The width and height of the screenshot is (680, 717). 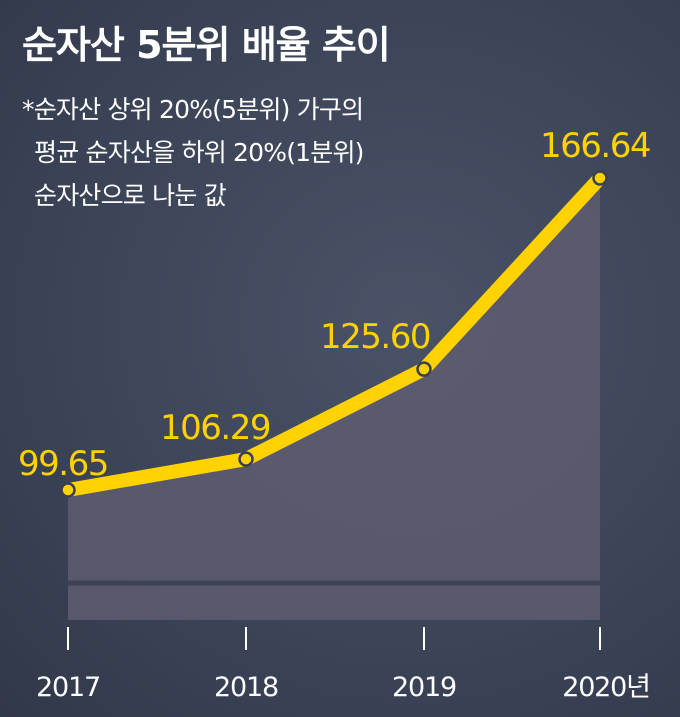 I want to click on data-point-2019, so click(x=424, y=369).